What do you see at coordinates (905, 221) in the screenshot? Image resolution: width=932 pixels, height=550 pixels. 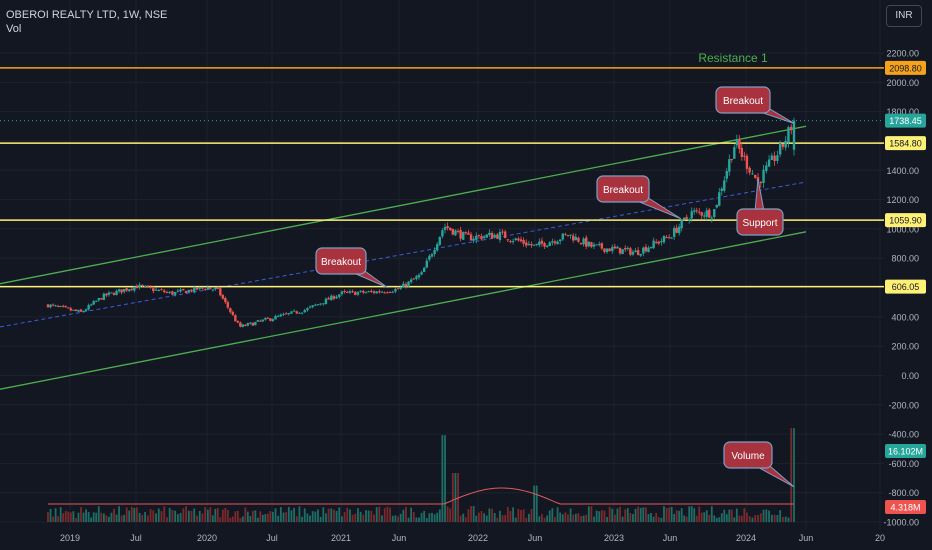 I see `level-tag-label: 1059.90` at bounding box center [905, 221].